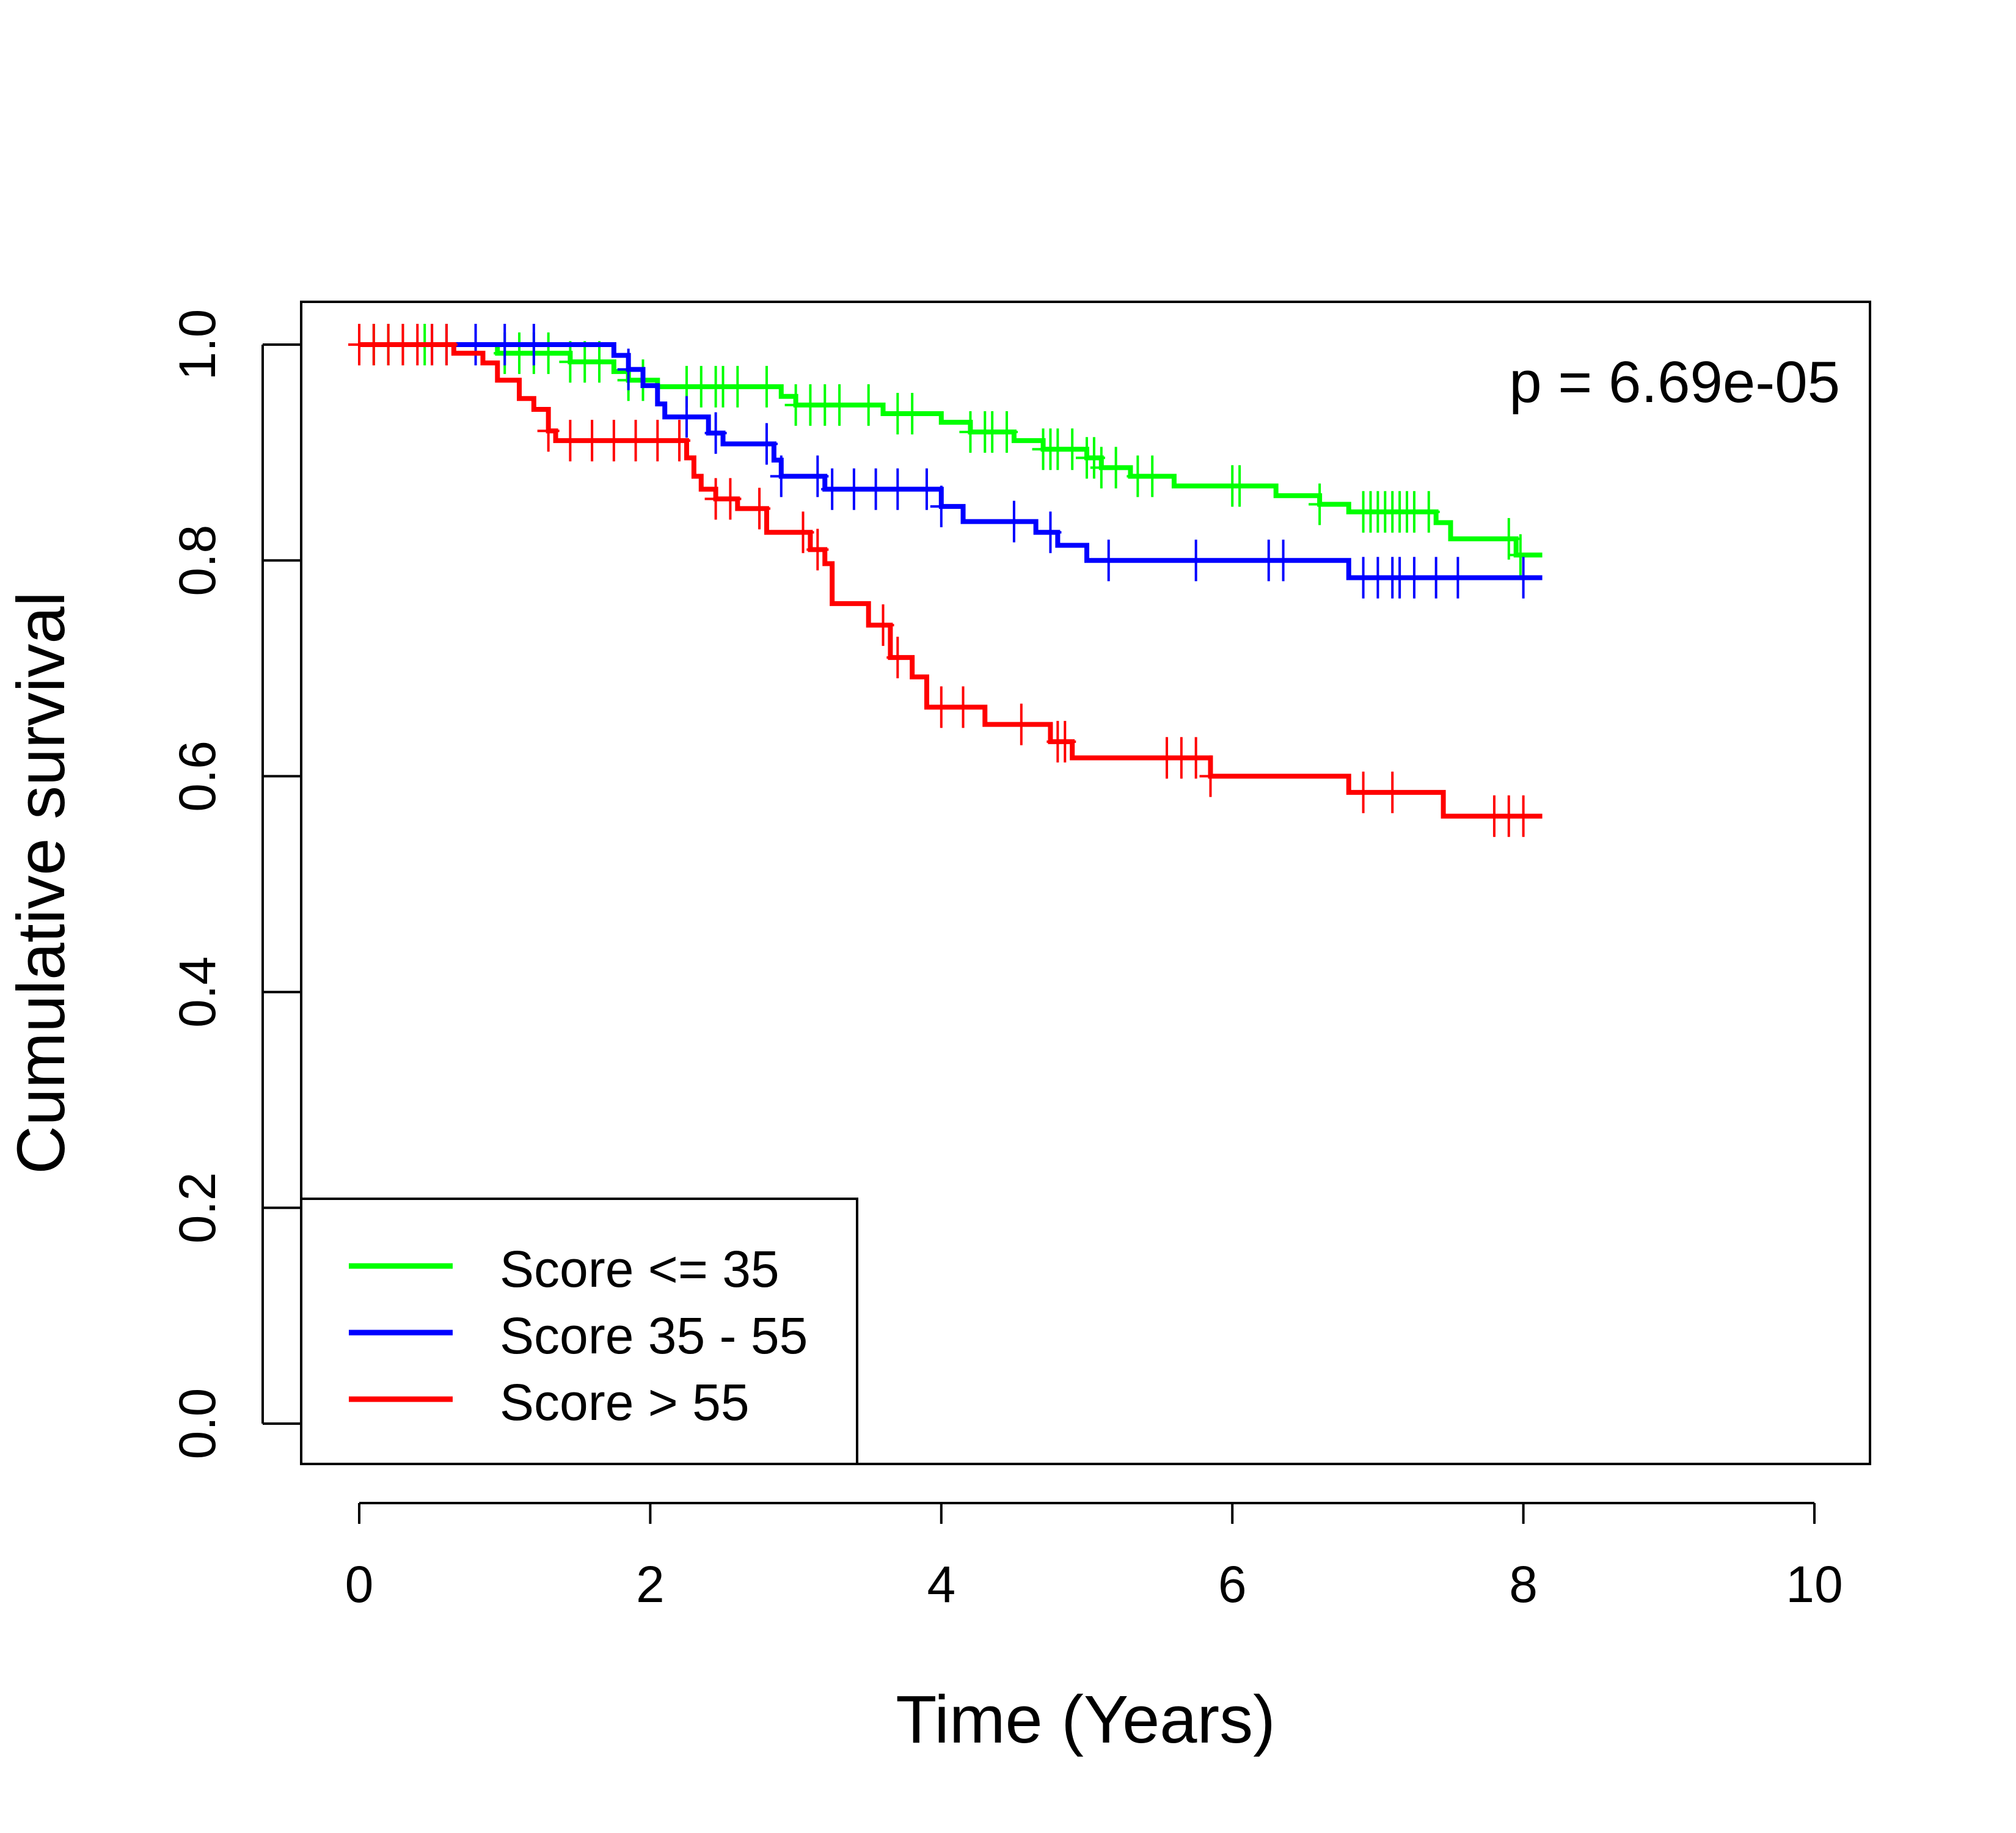 Image resolution: width=2016 pixels, height=1833 pixels. I want to click on legend: Score <= 35 Score 35 - 55 Score > 55, so click(579, 1331).